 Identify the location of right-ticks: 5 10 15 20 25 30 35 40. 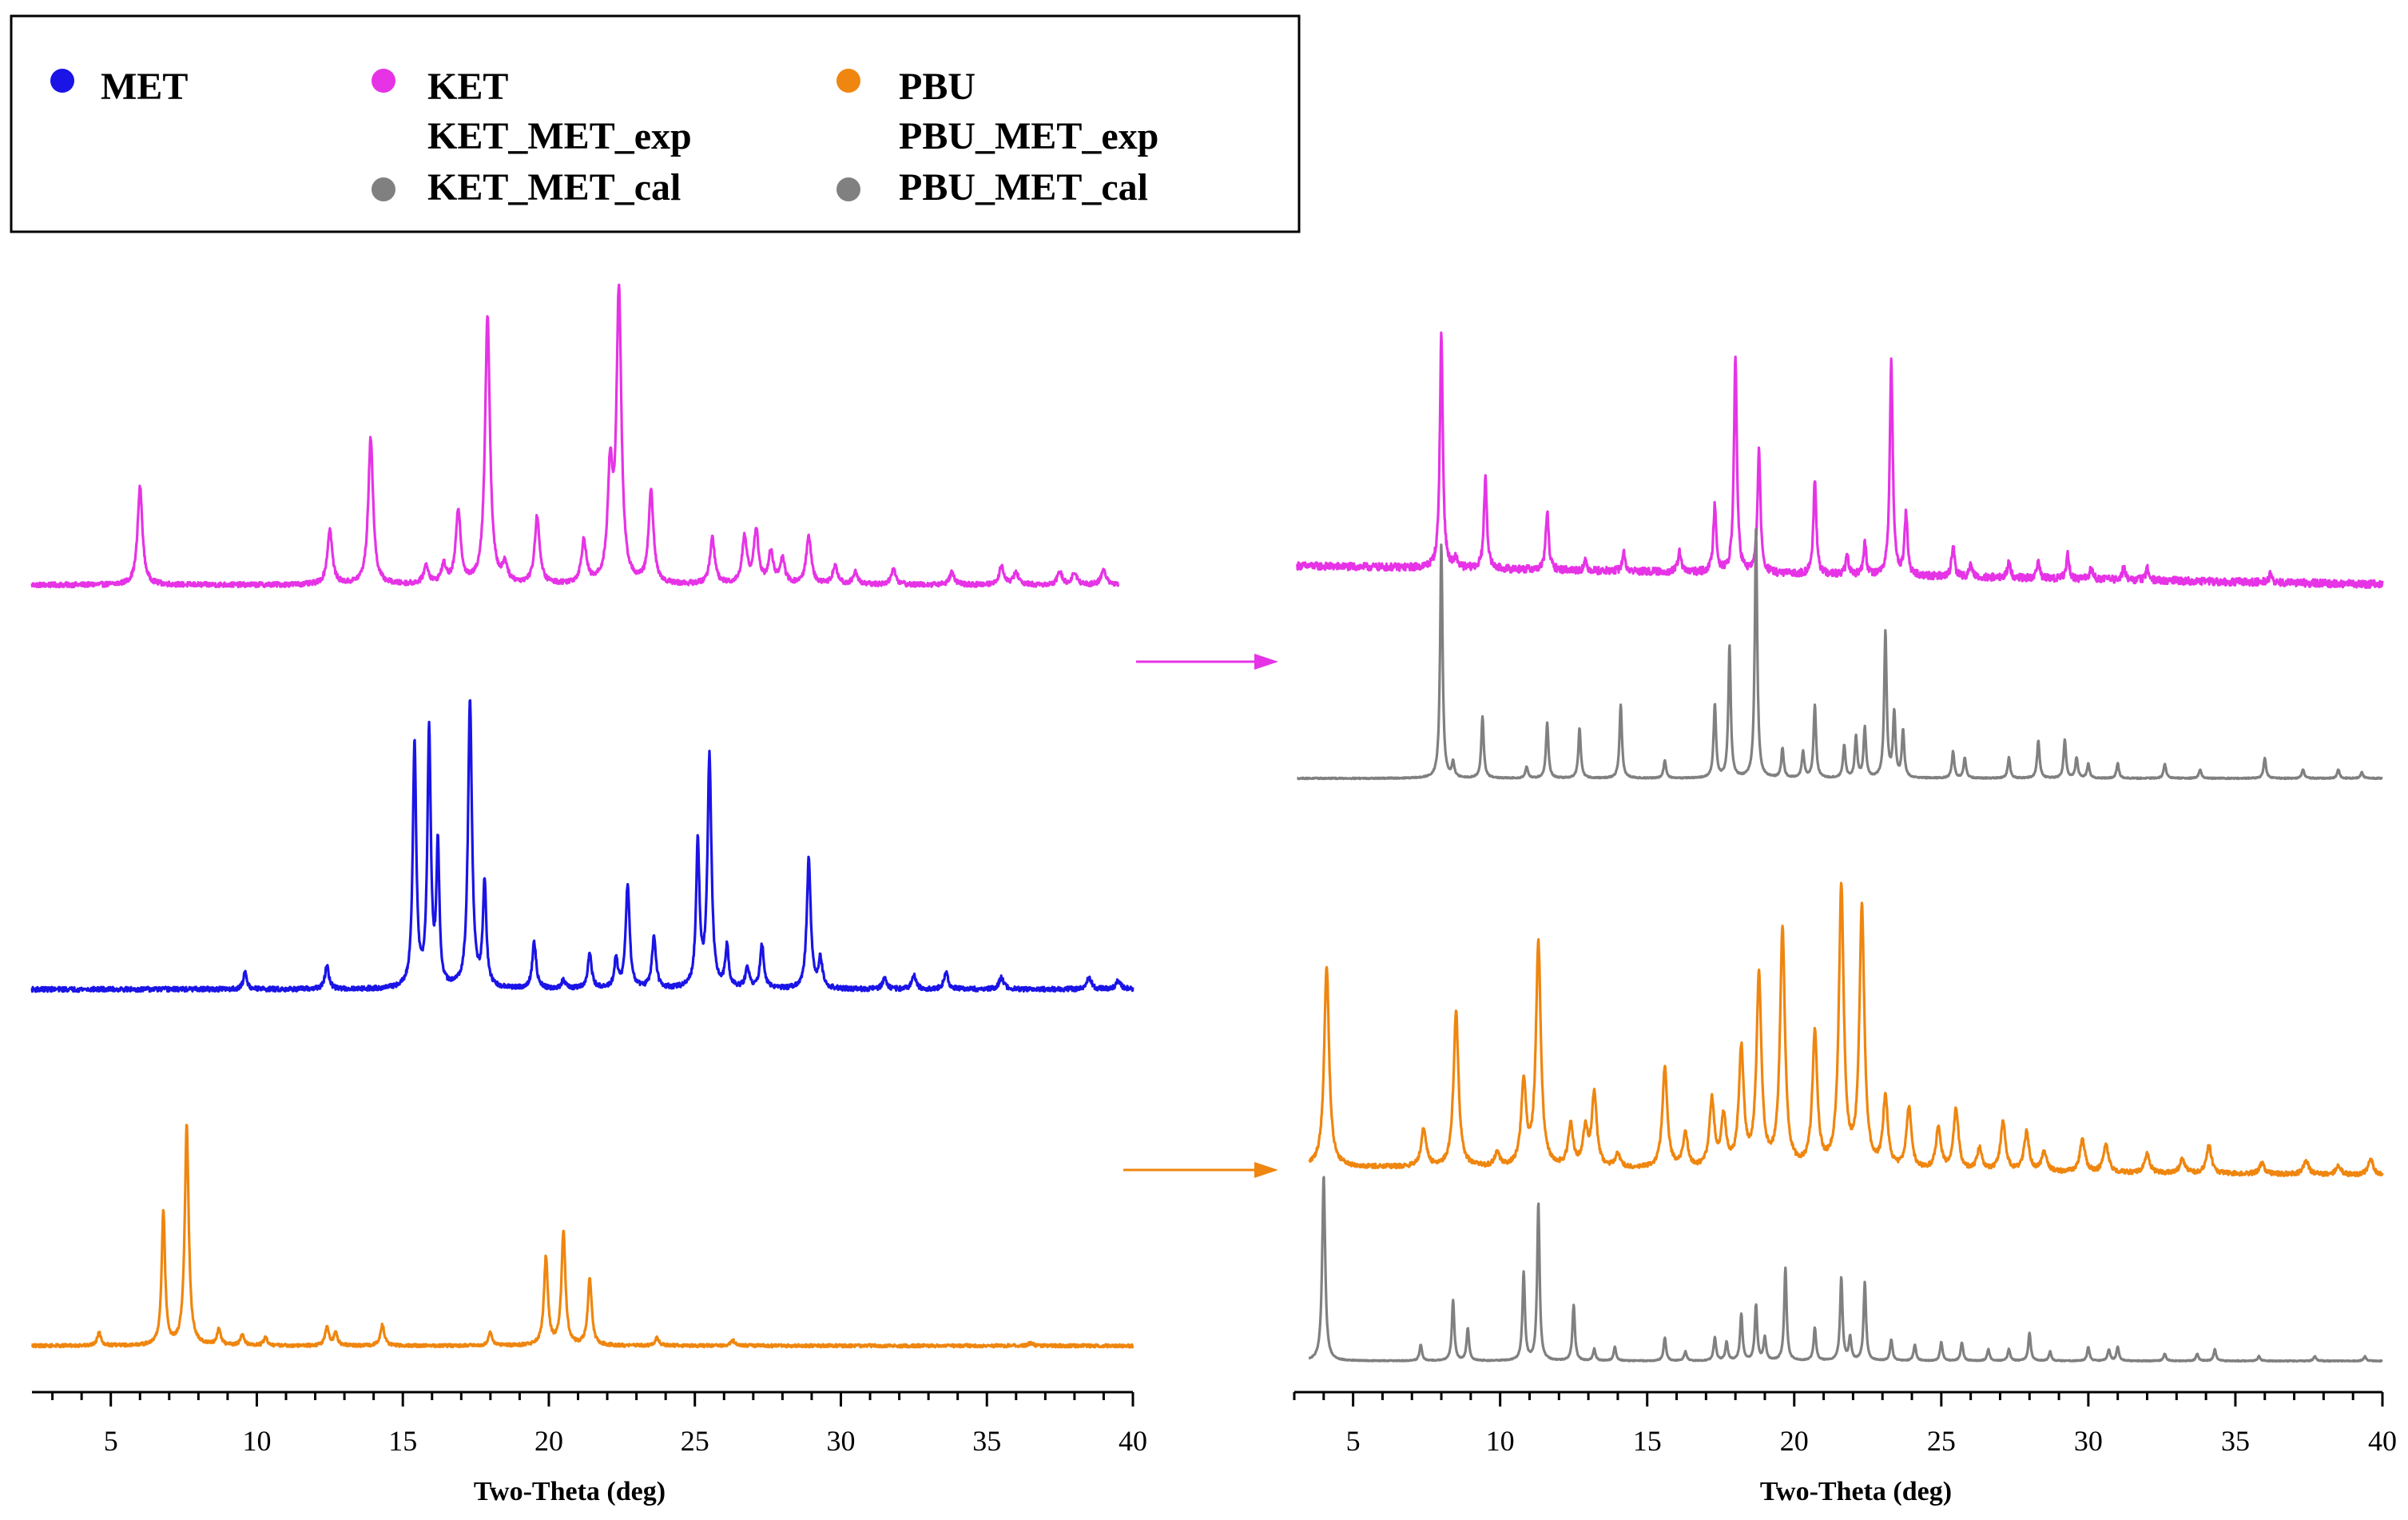
(1845, 1424).